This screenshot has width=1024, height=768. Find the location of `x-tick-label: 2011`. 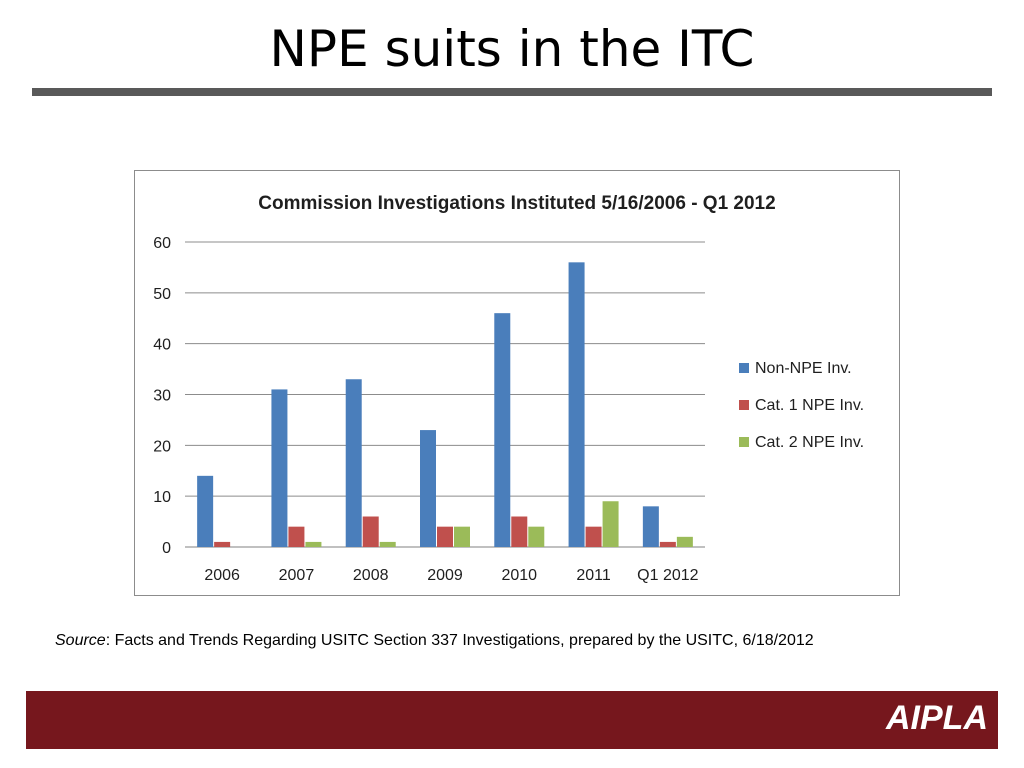

x-tick-label: 2011 is located at coordinates (593, 575).